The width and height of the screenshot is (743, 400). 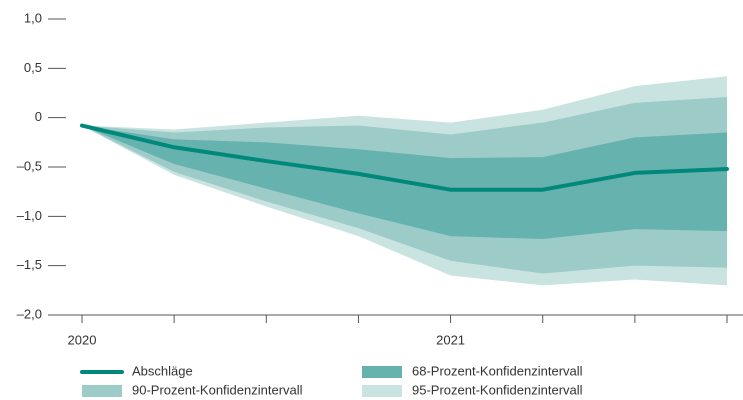 I want to click on legend-label: Abschläge, so click(x=162, y=370).